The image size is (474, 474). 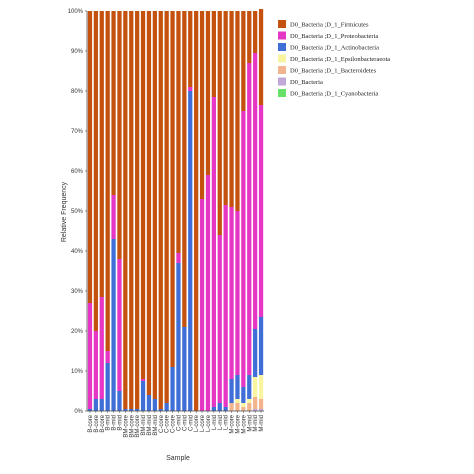 I want to click on y-tick-label: 70%, so click(x=77, y=132).